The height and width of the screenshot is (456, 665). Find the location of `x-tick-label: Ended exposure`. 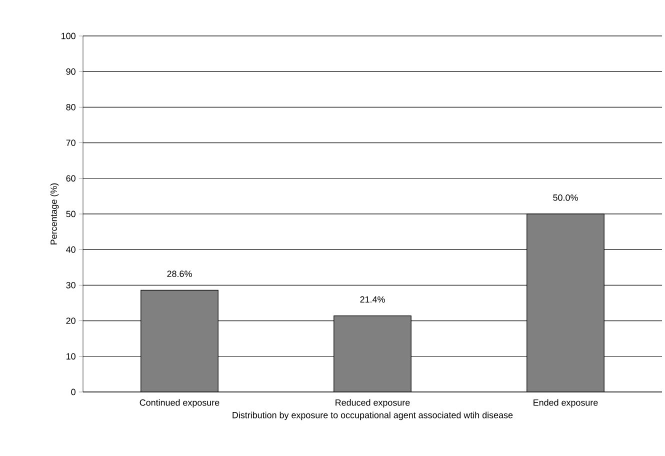

x-tick-label: Ended exposure is located at coordinates (566, 403).